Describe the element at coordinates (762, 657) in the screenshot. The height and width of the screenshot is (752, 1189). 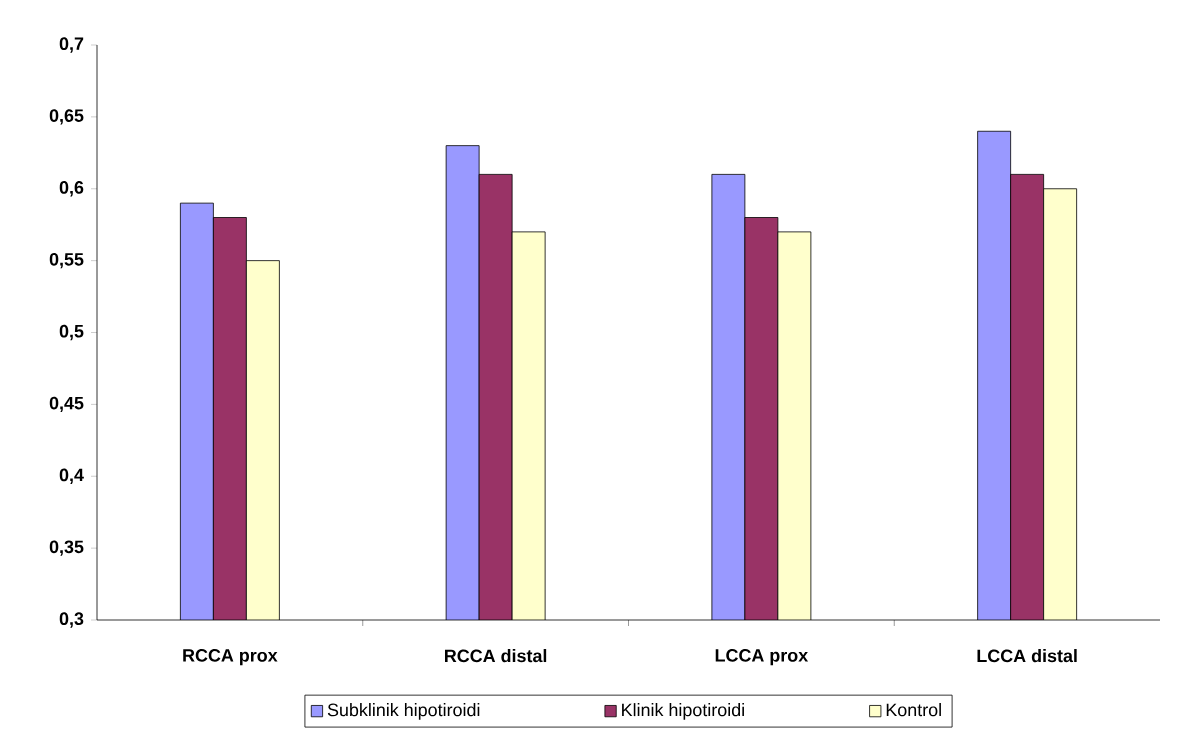
I see `x-tick-label: LCCA prox` at that location.